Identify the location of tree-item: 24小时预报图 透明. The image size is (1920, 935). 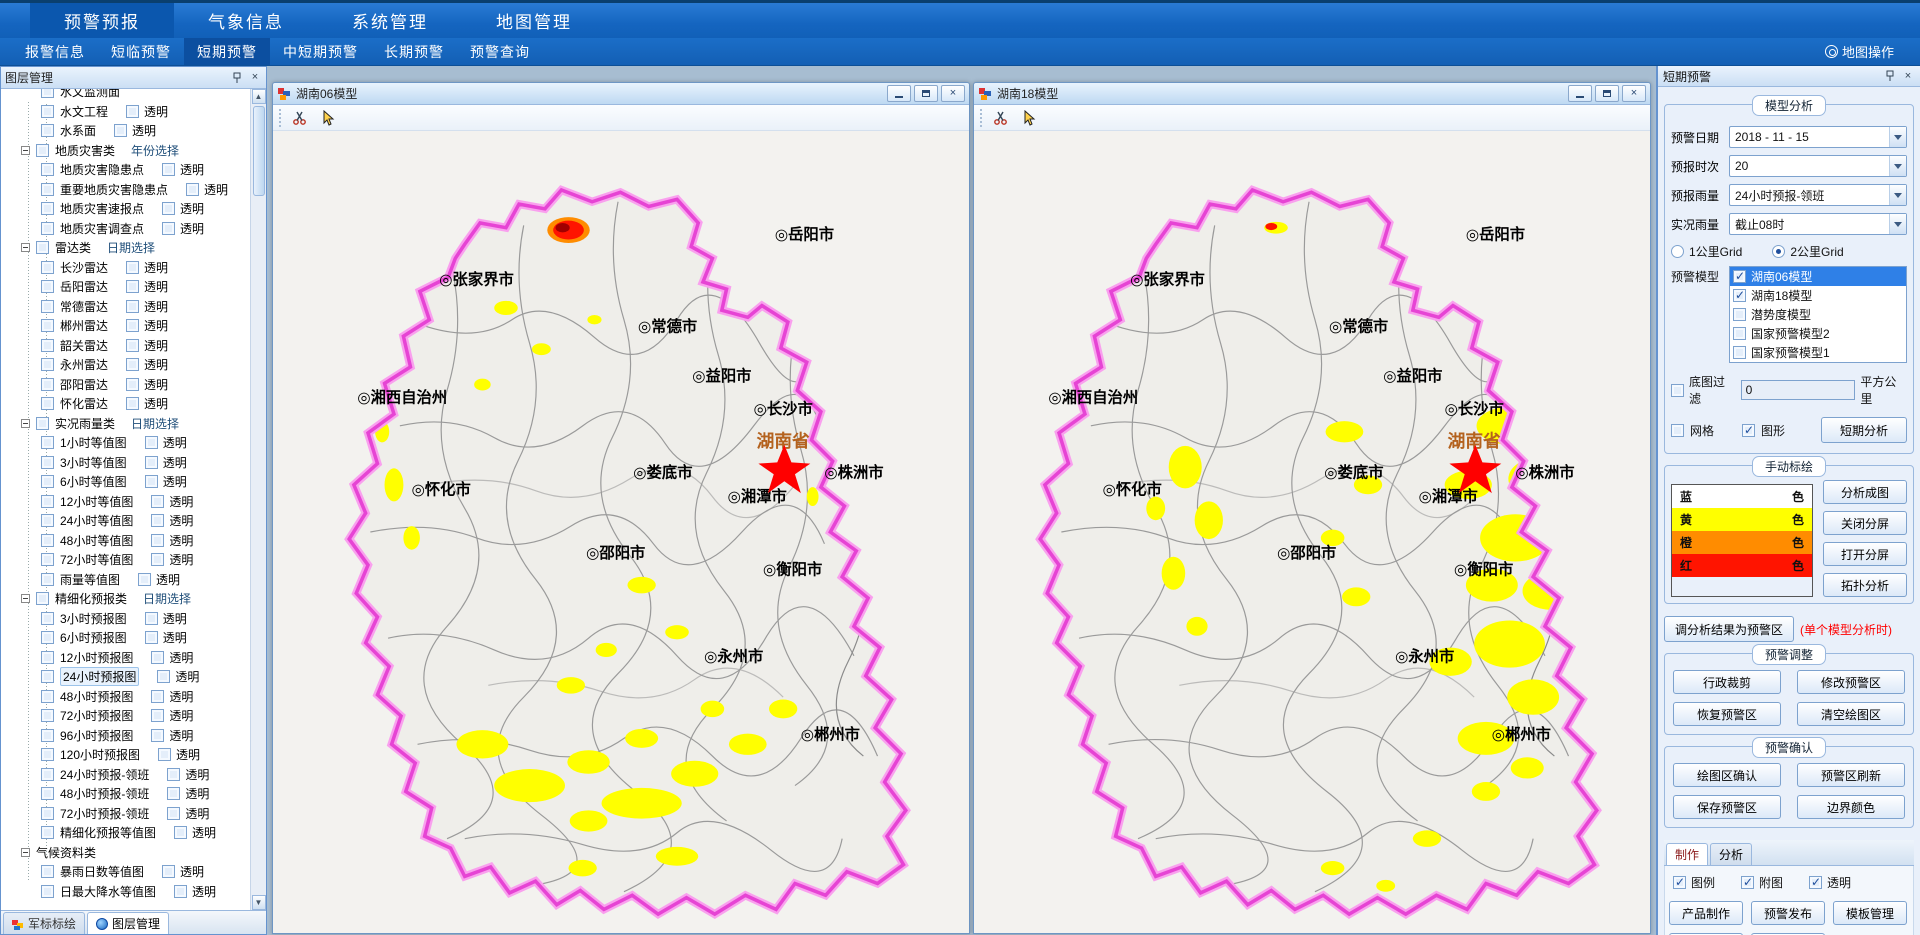
(125, 677).